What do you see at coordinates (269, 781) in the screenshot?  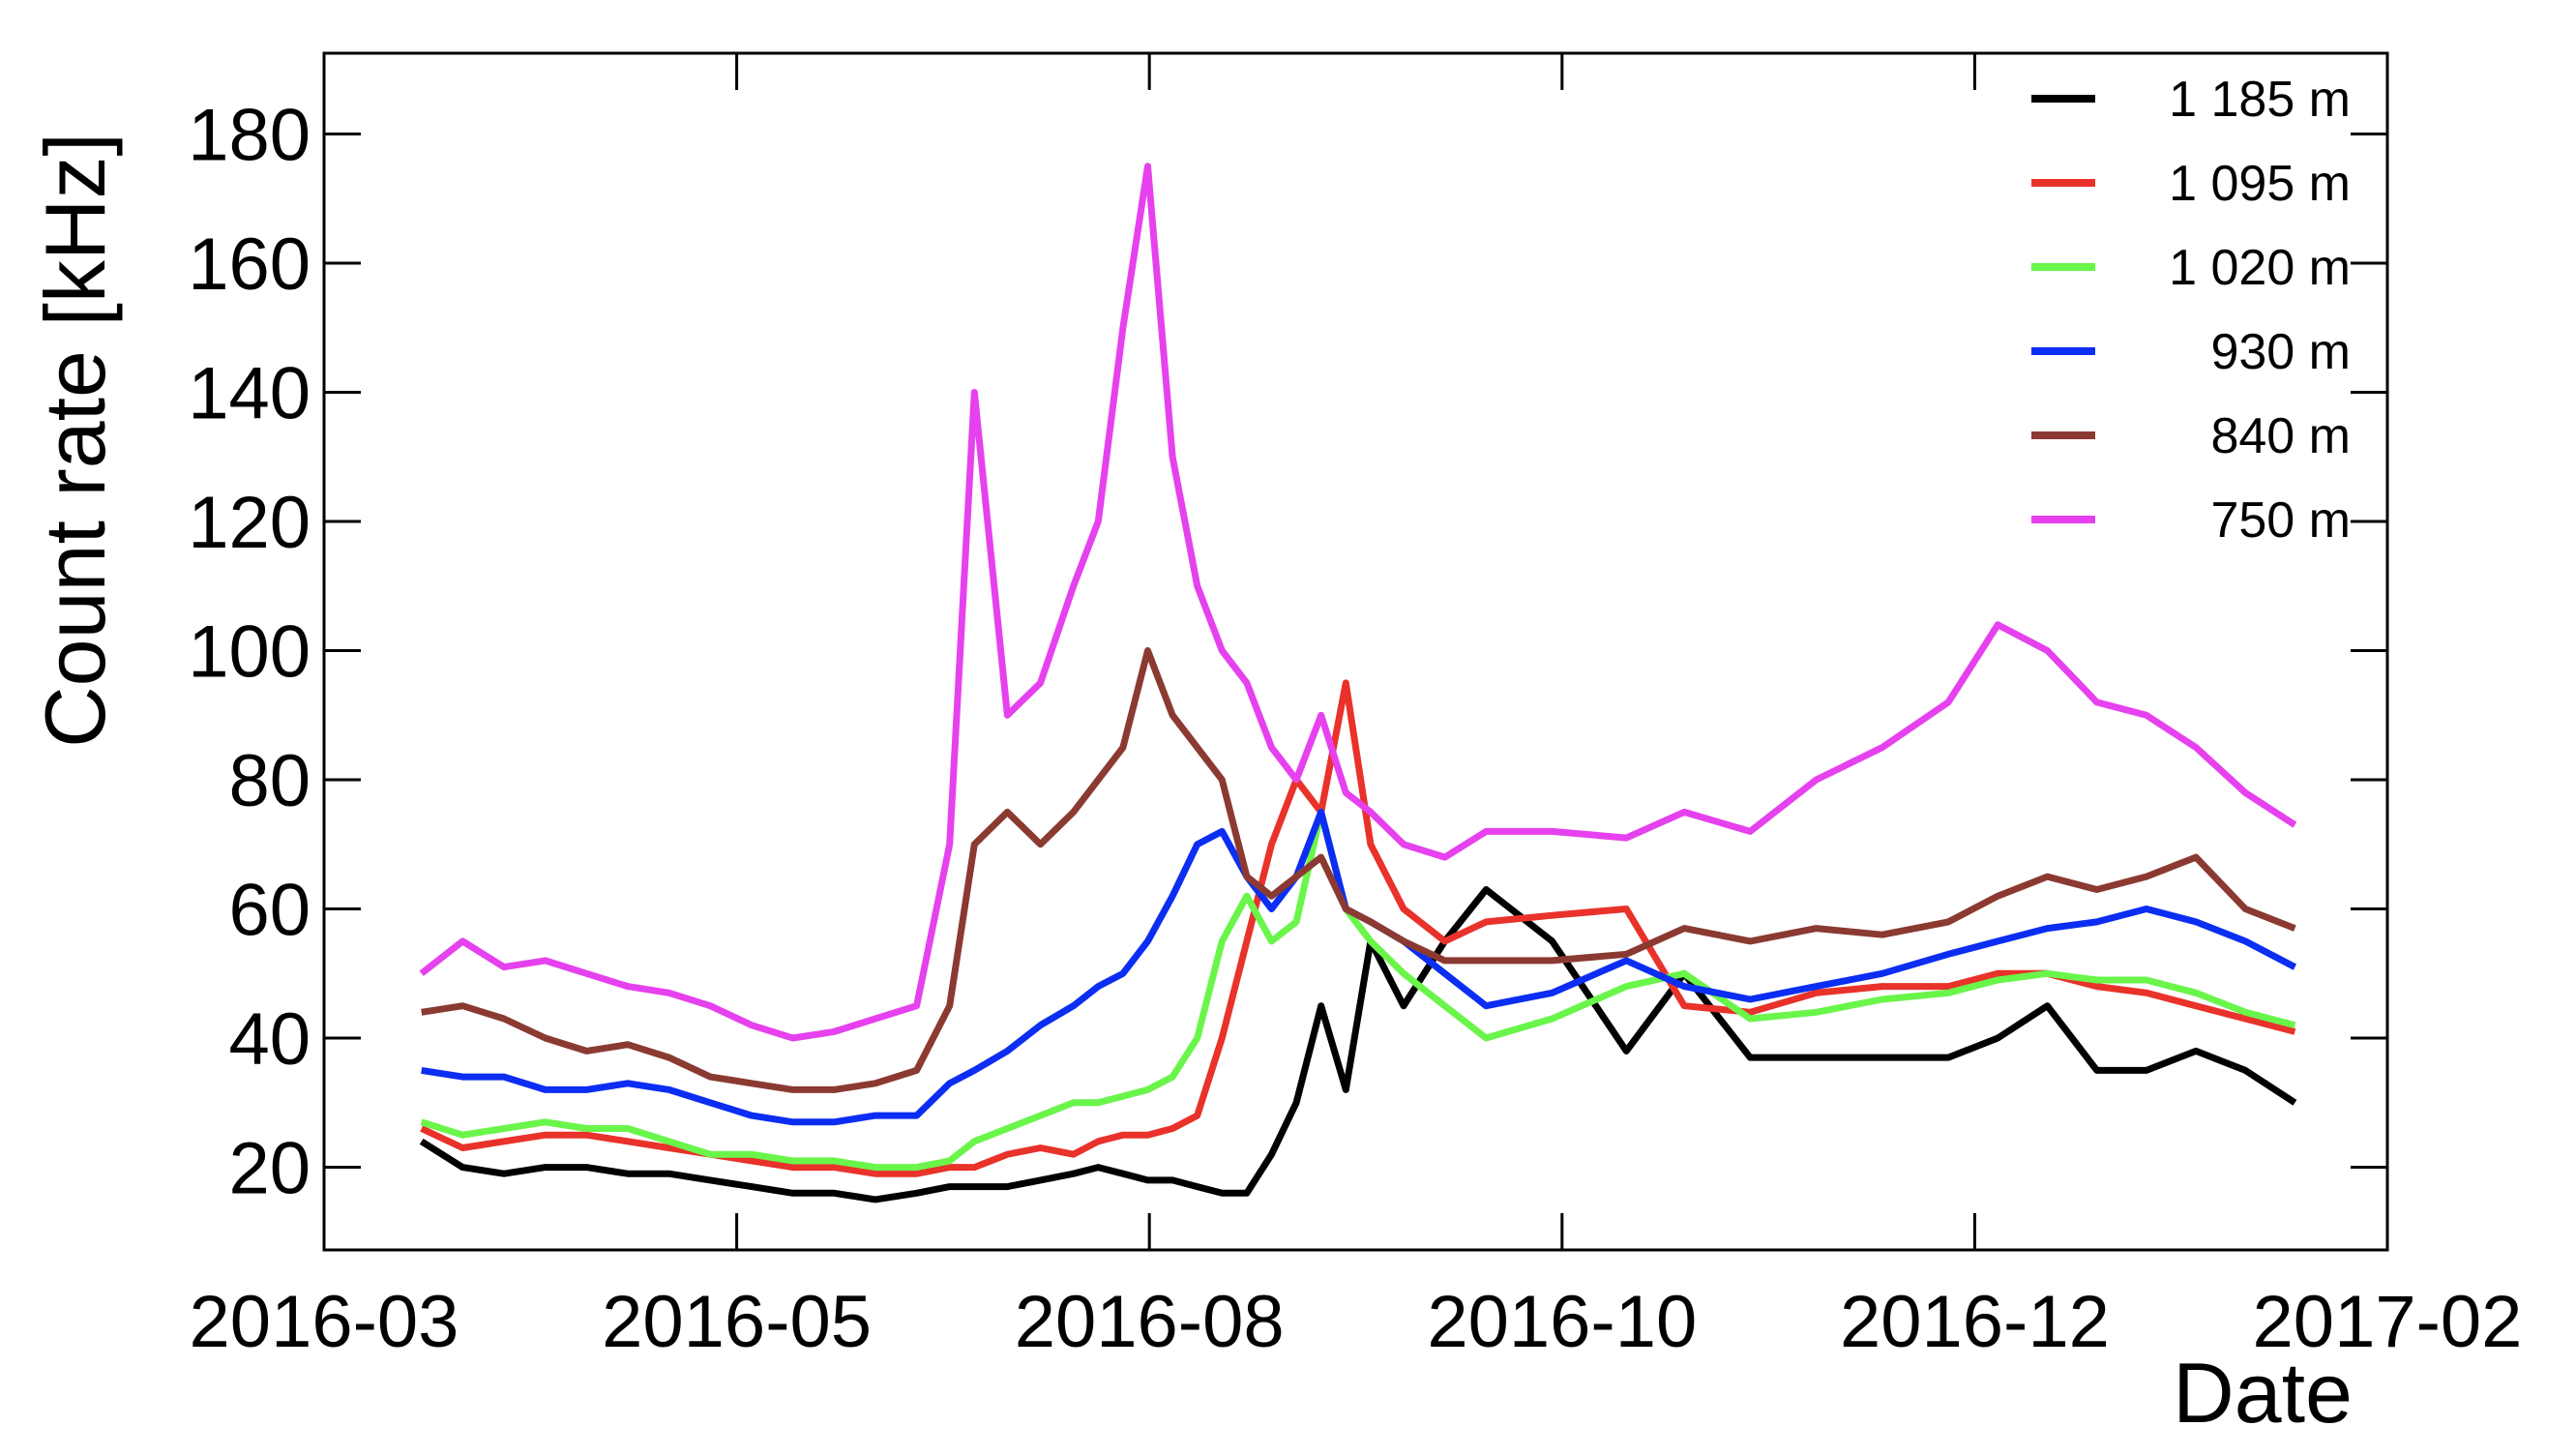 I see `y-tick-label: 80` at bounding box center [269, 781].